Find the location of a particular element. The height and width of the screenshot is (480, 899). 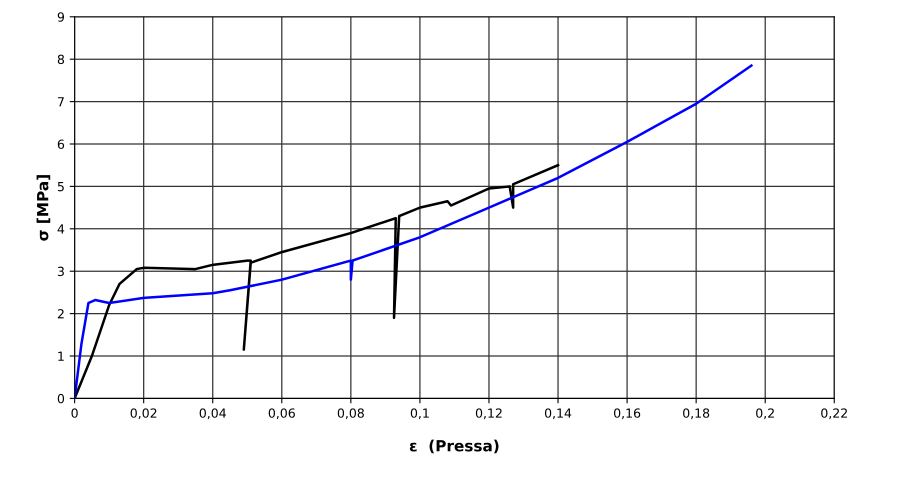

y-tick-label: 1 is located at coordinates (61, 356).